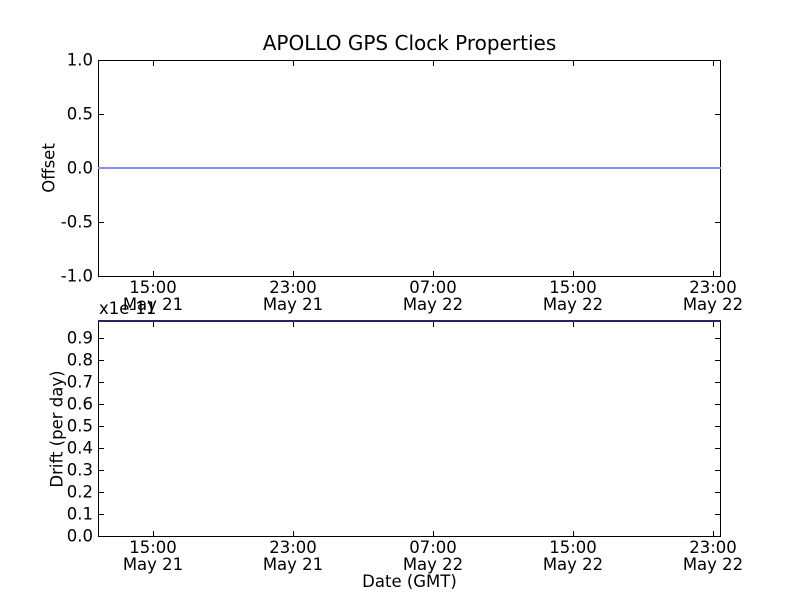  Describe the element at coordinates (79, 338) in the screenshot. I see `y-tick-label: 0.9` at that location.